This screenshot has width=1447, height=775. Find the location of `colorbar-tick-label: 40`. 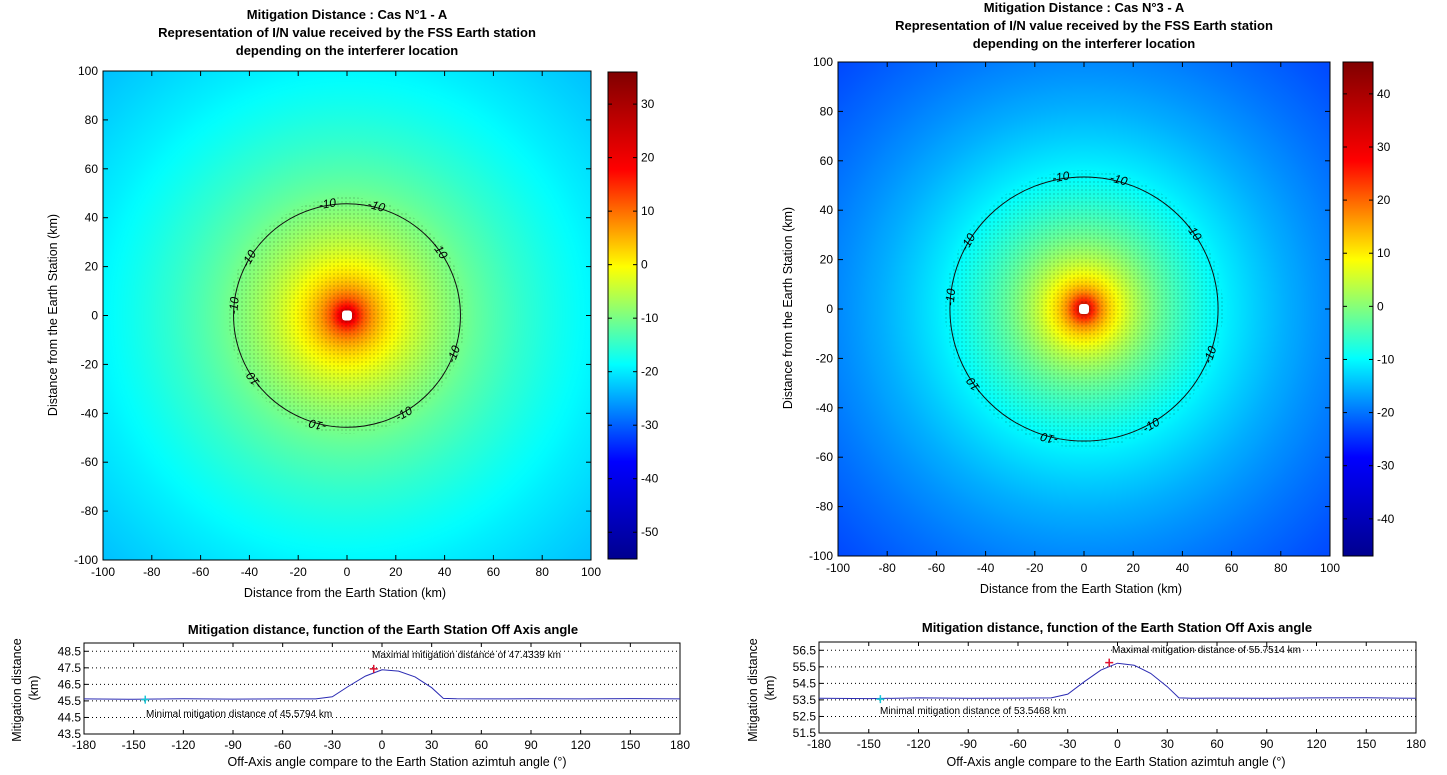

colorbar-tick-label: 40 is located at coordinates (1384, 94).